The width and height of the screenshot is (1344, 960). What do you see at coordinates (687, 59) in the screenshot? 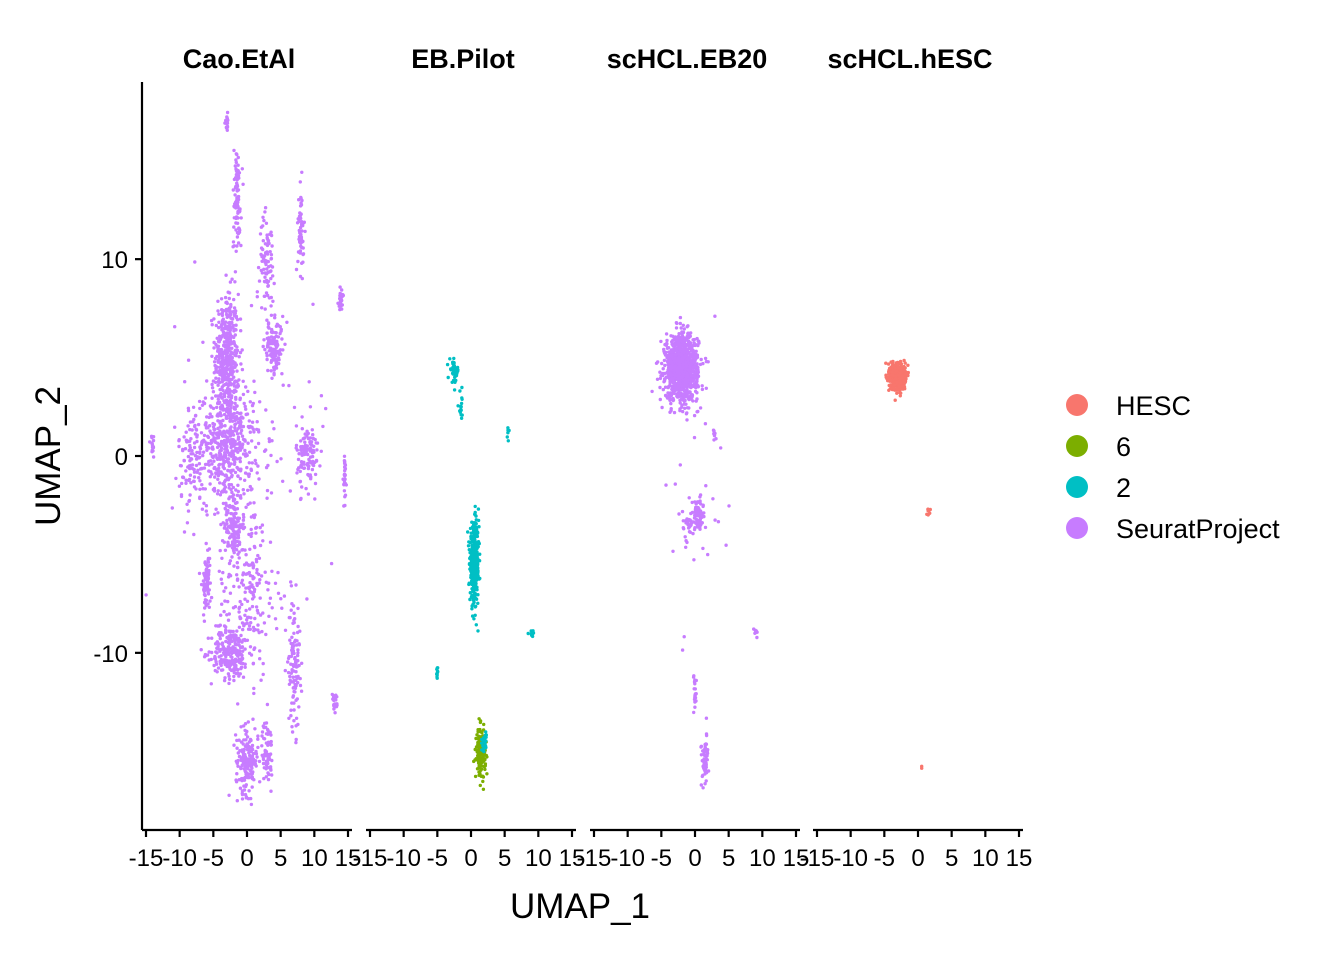
I see `facet-title: scHCL.EB20` at bounding box center [687, 59].